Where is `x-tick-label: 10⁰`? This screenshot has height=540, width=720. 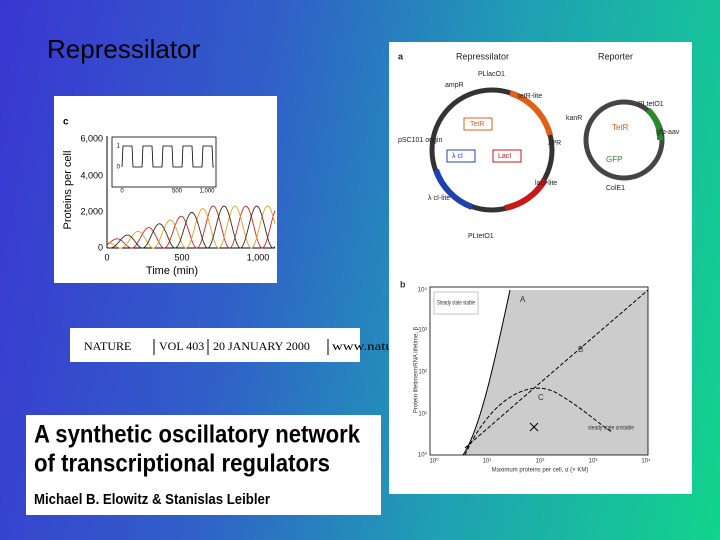 x-tick-label: 10⁰ is located at coordinates (434, 461).